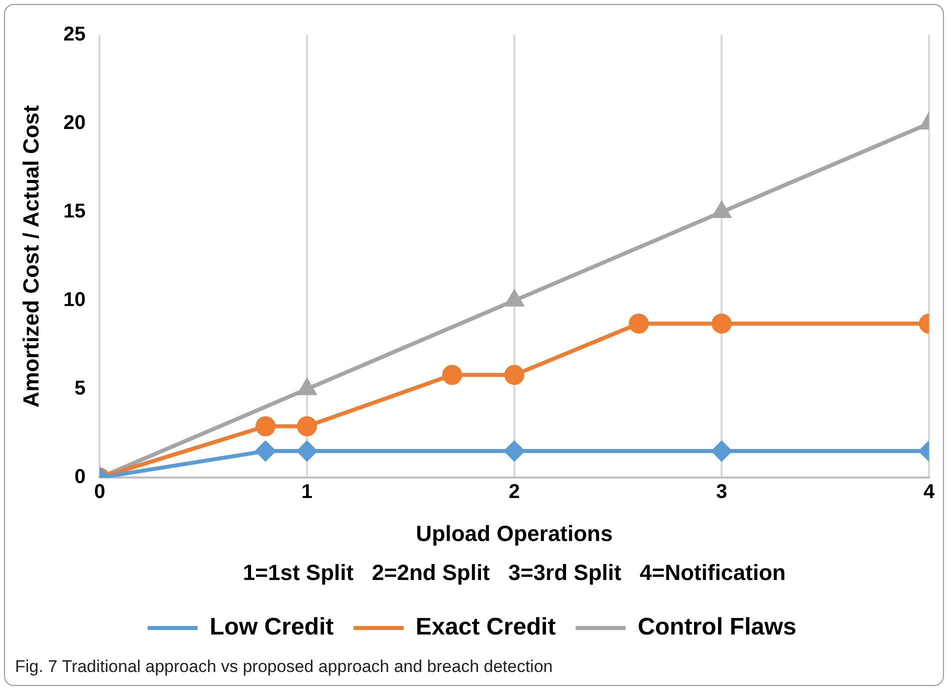  What do you see at coordinates (74, 211) in the screenshot?
I see `y-tick-label: 15` at bounding box center [74, 211].